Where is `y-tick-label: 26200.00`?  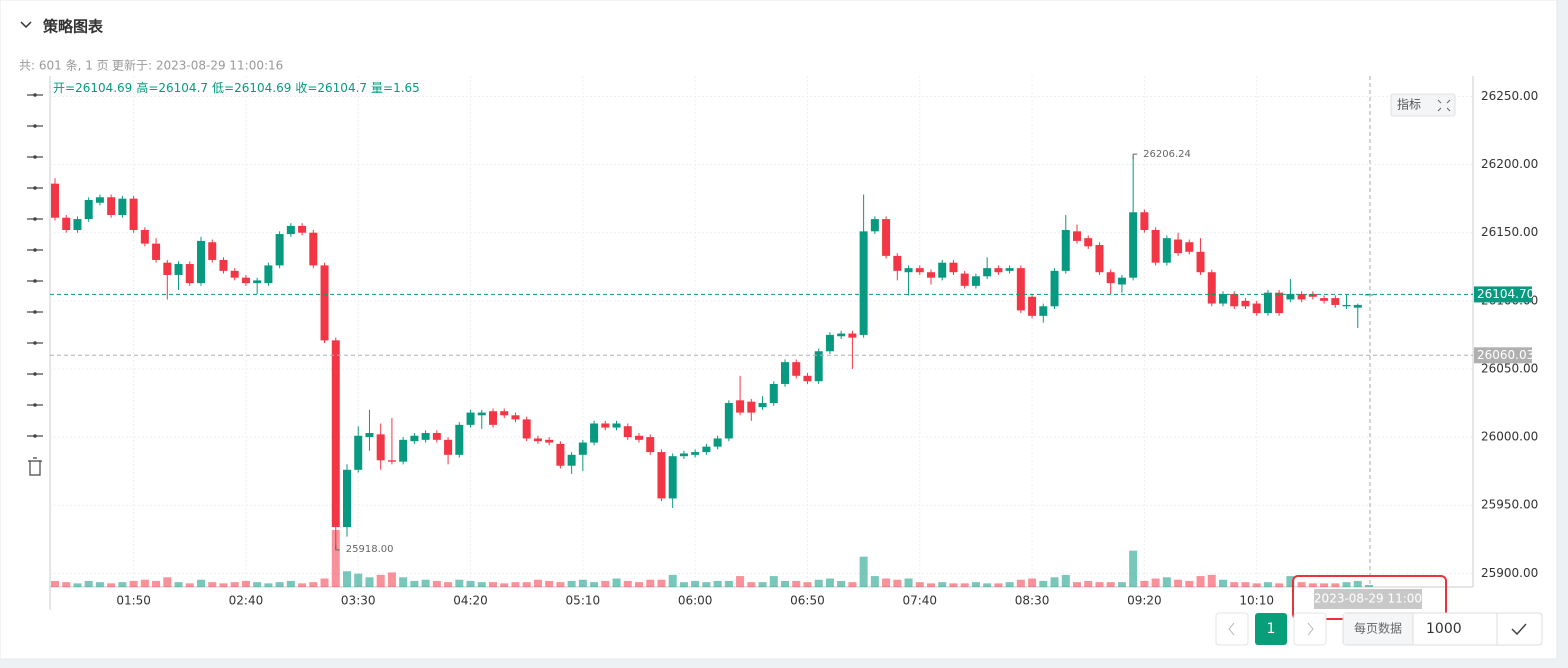
y-tick-label: 26200.00 is located at coordinates (1509, 164).